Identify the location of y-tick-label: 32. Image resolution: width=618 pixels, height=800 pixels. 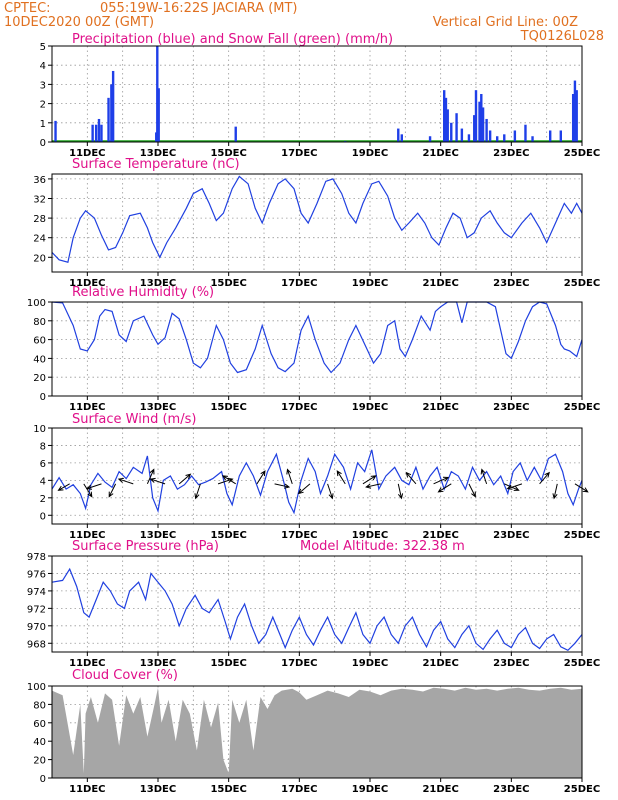
(39, 200).